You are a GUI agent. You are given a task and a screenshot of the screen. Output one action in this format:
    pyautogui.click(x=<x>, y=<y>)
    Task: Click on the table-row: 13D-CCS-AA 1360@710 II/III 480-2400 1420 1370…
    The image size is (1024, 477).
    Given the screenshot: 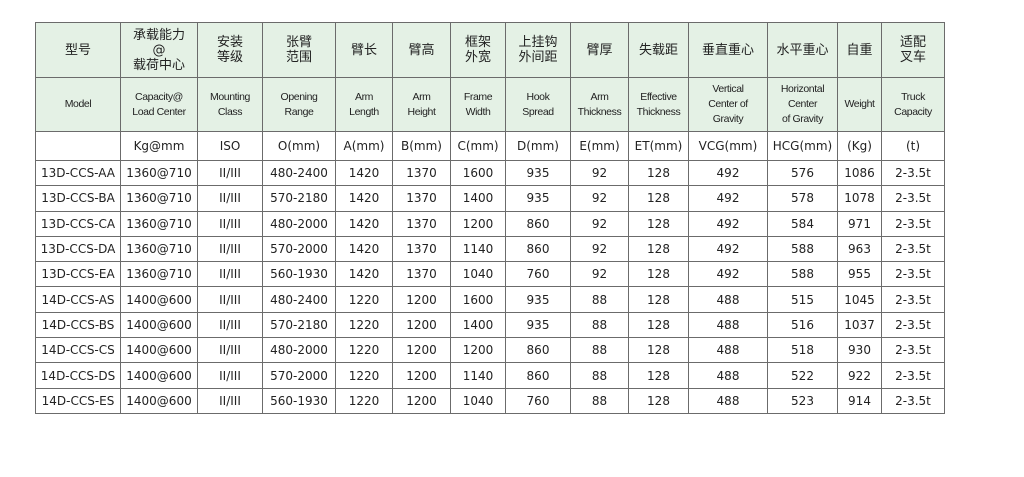 What is the action you would take?
    pyautogui.click(x=490, y=173)
    